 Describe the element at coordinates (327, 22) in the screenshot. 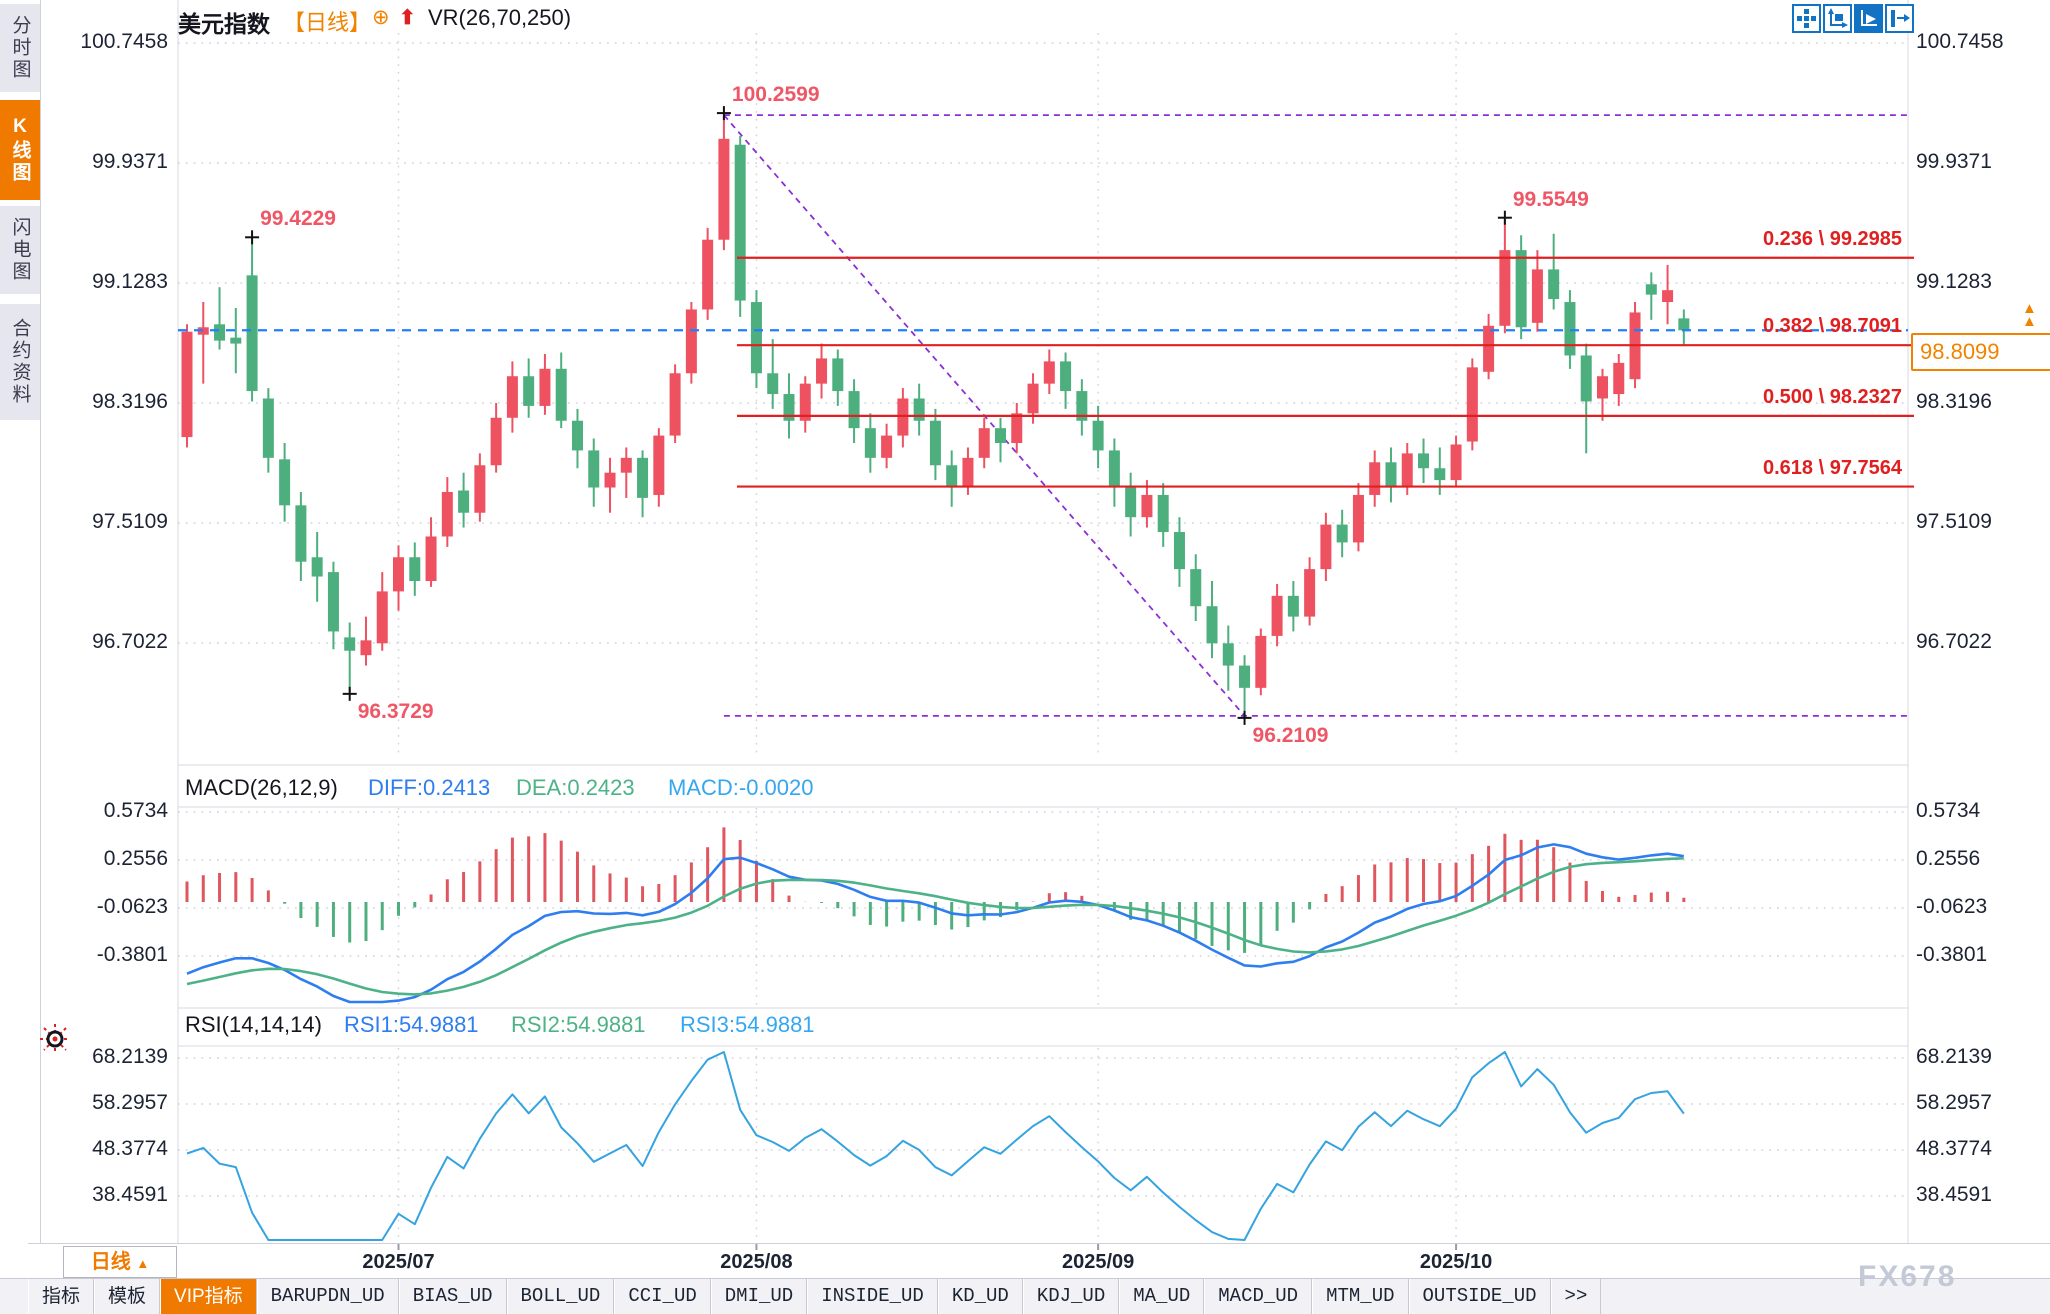

I see `period-tag: 【日线】` at that location.